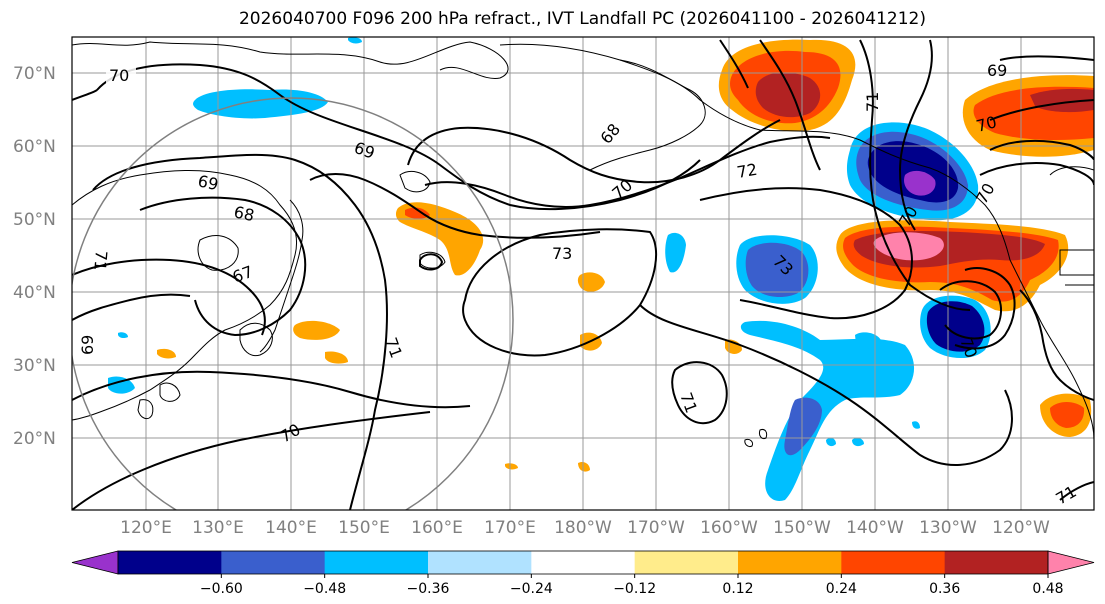 The width and height of the screenshot is (1105, 604). Describe the element at coordinates (146, 528) in the screenshot. I see `lon-label: 120°E` at that location.